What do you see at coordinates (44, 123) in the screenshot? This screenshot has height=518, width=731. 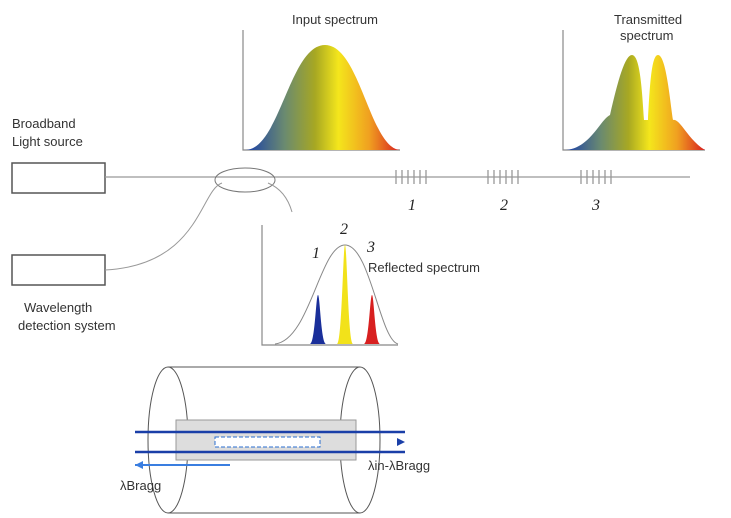 I see `light-source-label: Broadband` at bounding box center [44, 123].